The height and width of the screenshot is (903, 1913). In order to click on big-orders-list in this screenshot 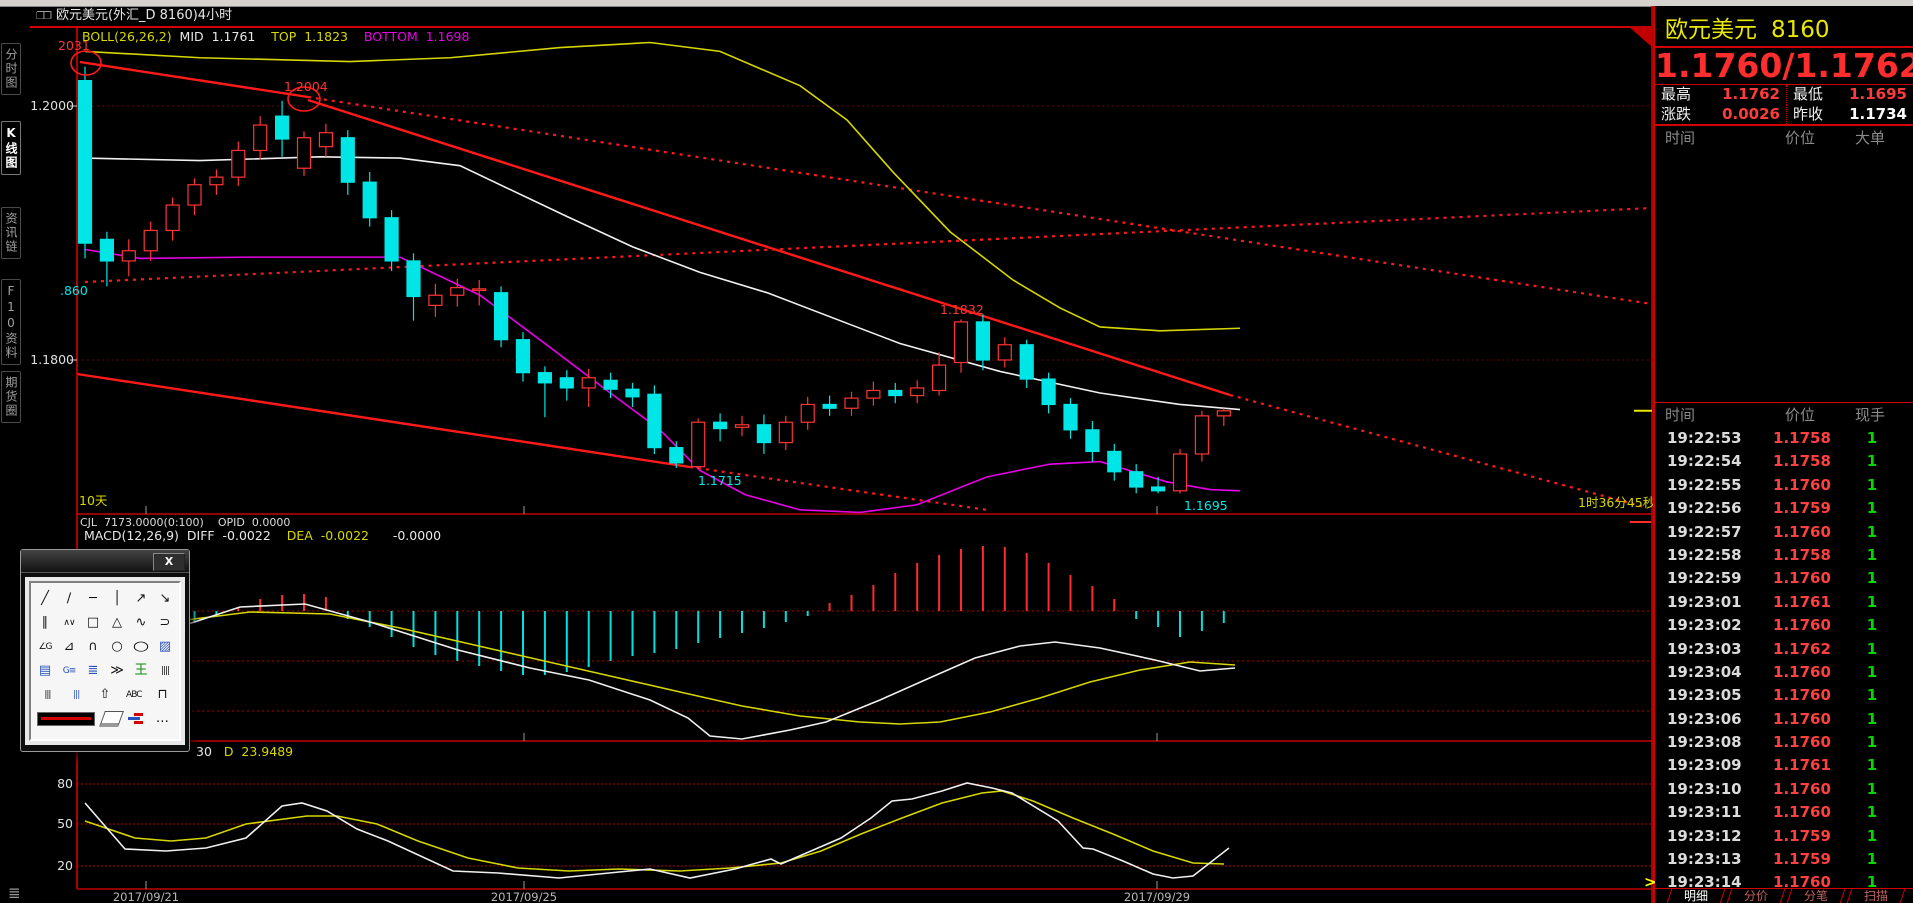, I will do `click(1784, 276)`.